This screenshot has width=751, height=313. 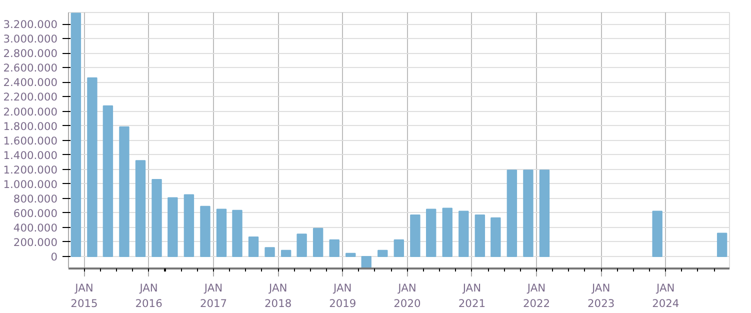 What do you see at coordinates (30, 53) in the screenshot?
I see `y-tick-label: 2.800.000` at bounding box center [30, 53].